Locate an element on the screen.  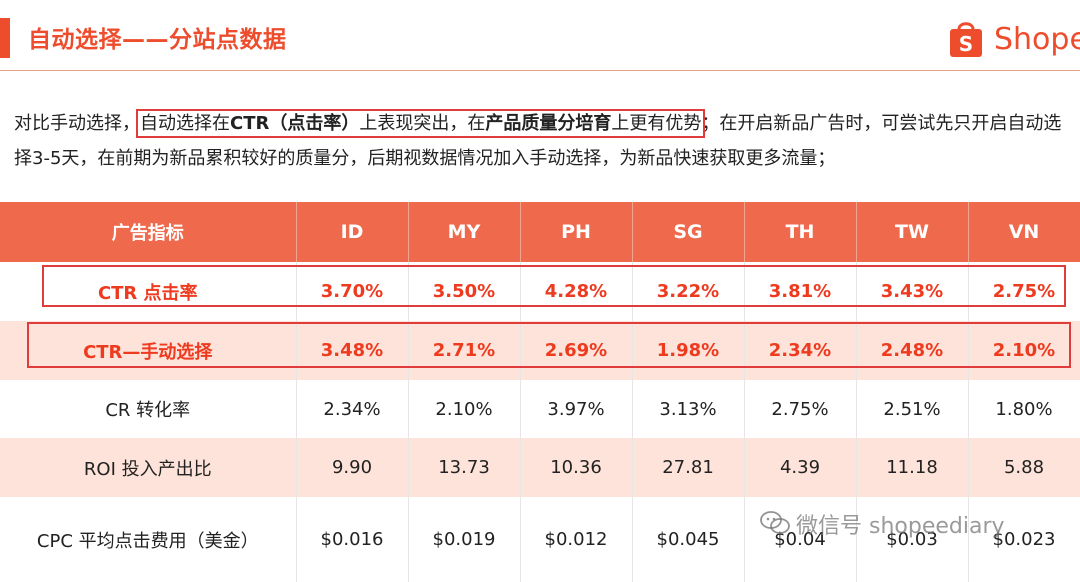
table-cell: 13.73 is located at coordinates (464, 467).